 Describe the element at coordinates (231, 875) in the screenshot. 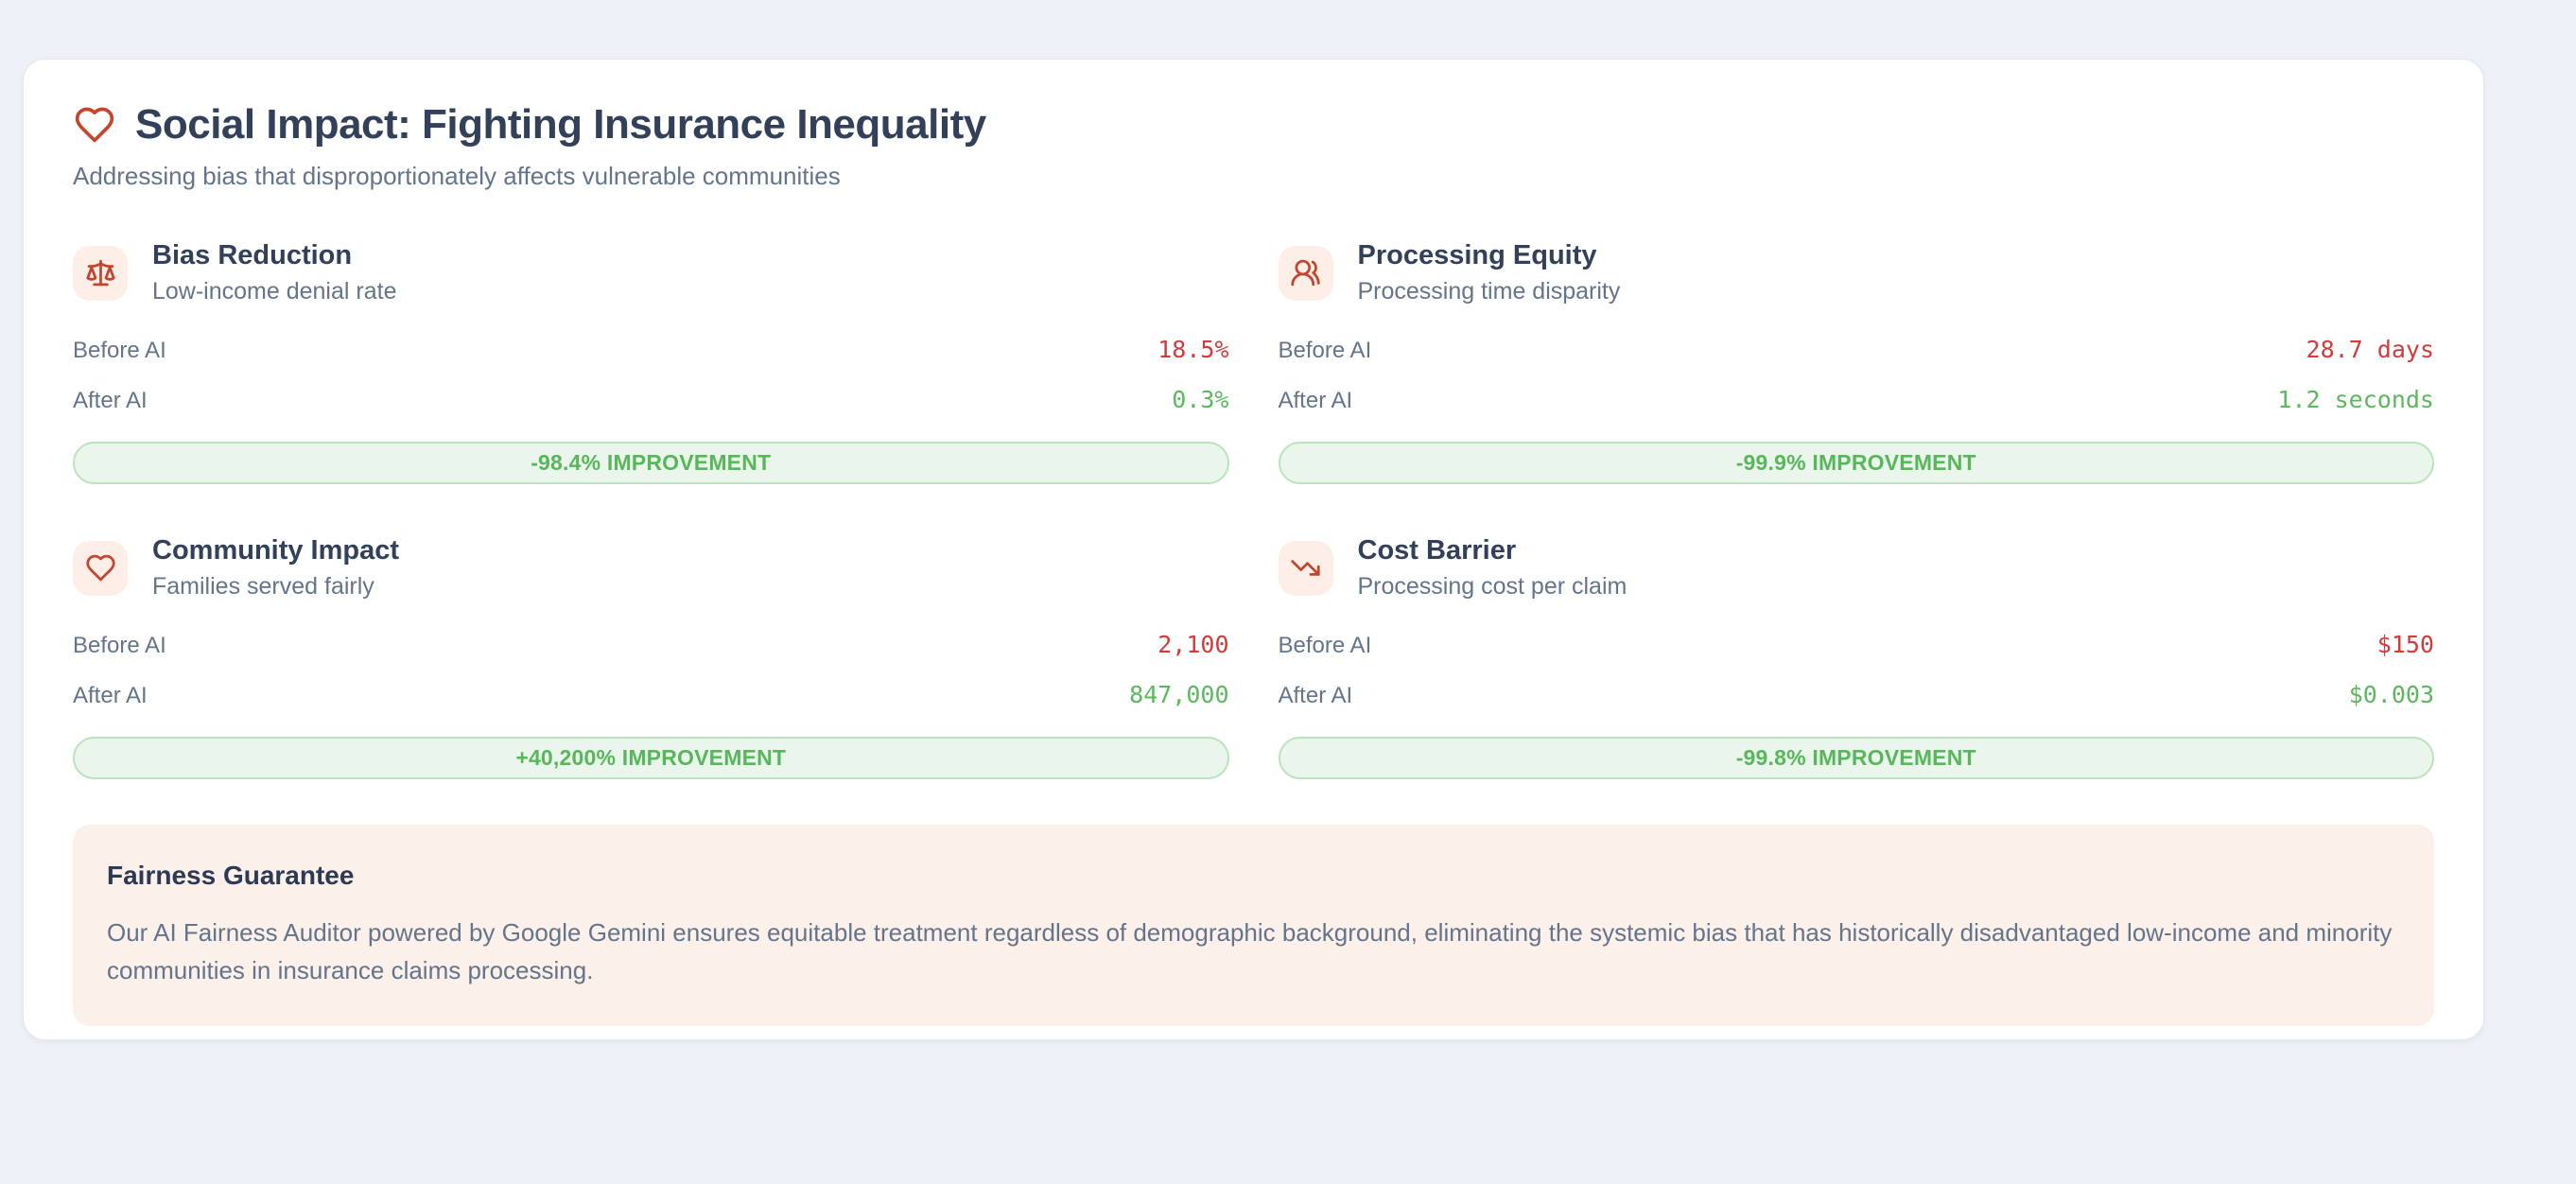

I see `fairness-title: Fairness Guarantee` at that location.